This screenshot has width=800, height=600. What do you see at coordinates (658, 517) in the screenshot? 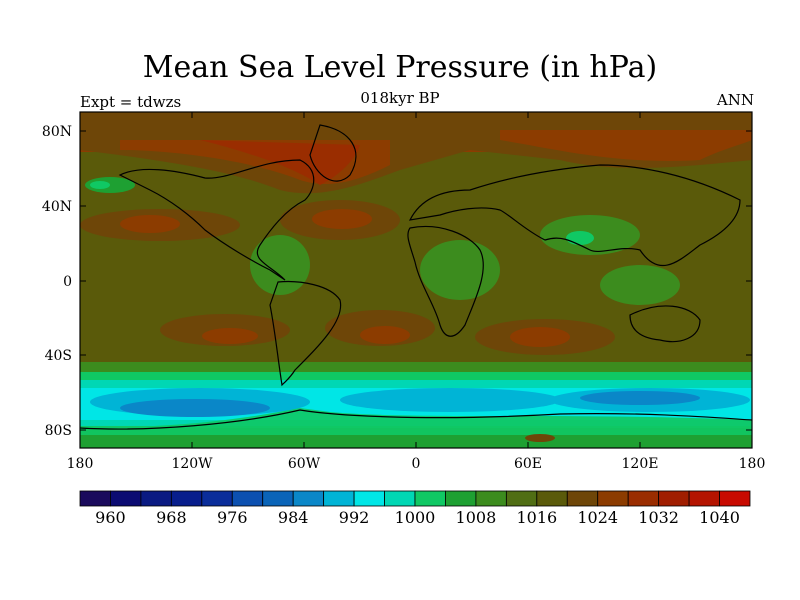
I see `colorbar-label: 1032` at bounding box center [658, 517].